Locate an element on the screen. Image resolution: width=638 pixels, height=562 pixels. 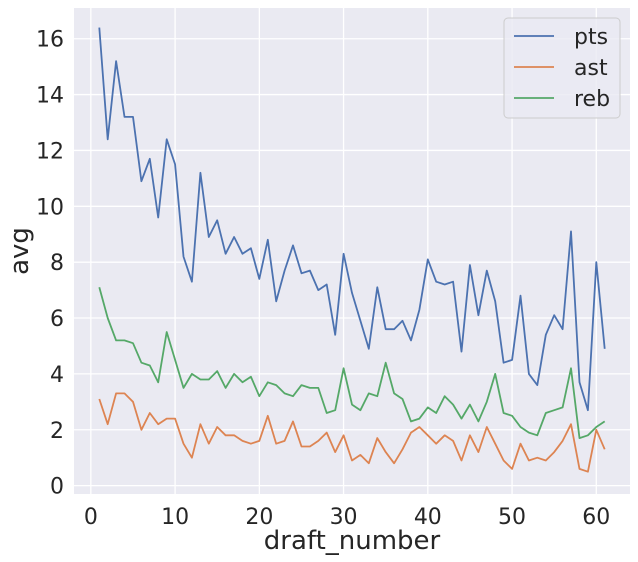
y-tick-label: 14 is located at coordinates (50, 96).